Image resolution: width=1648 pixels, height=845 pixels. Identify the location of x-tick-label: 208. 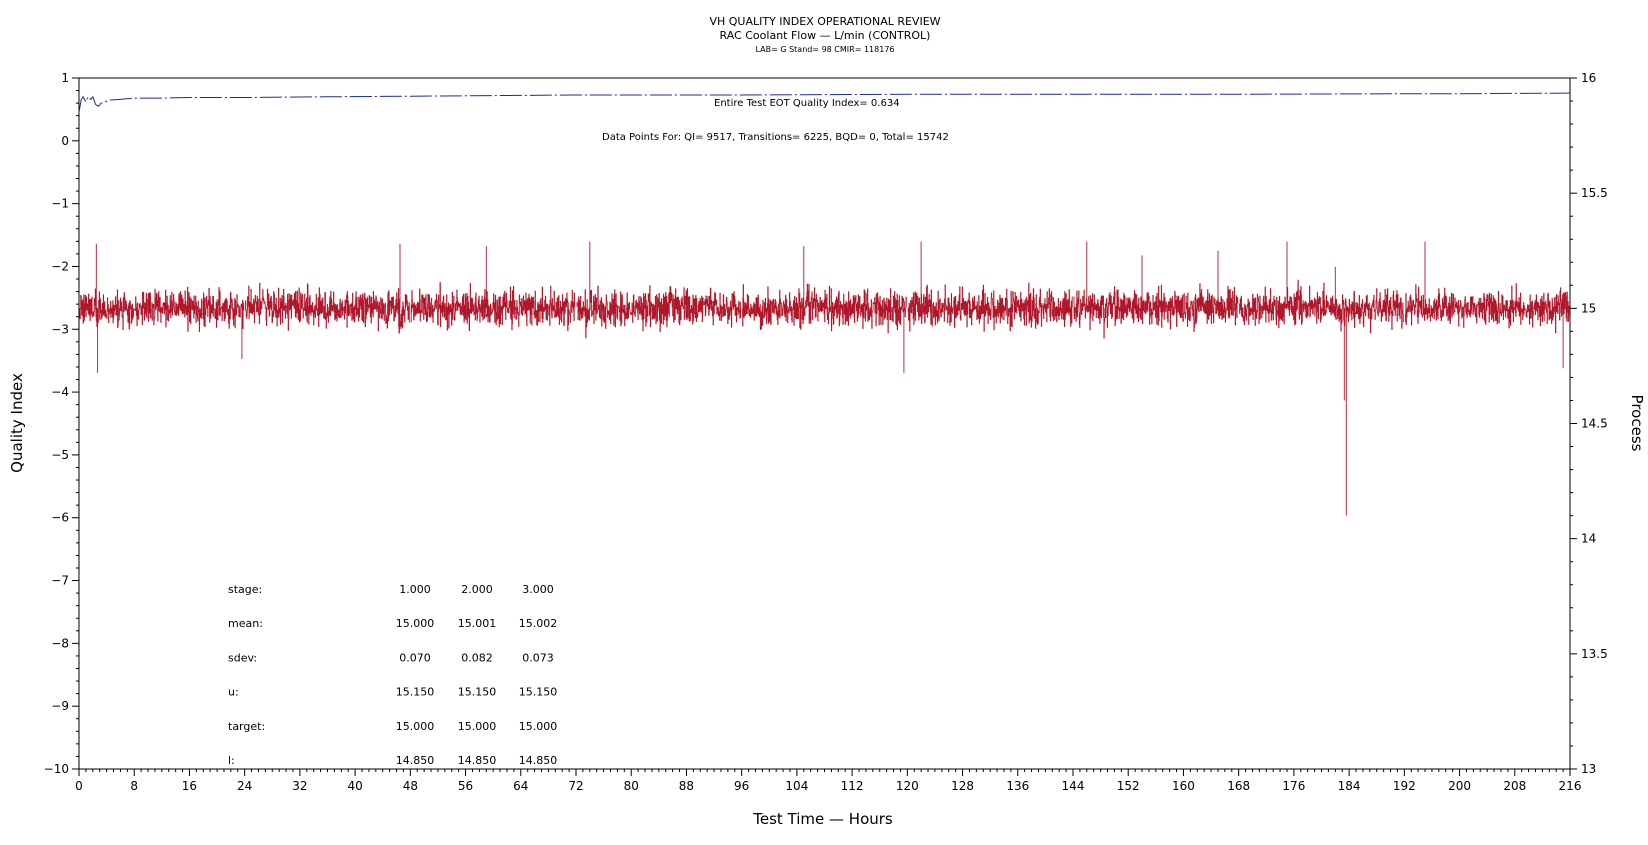
(1514, 786).